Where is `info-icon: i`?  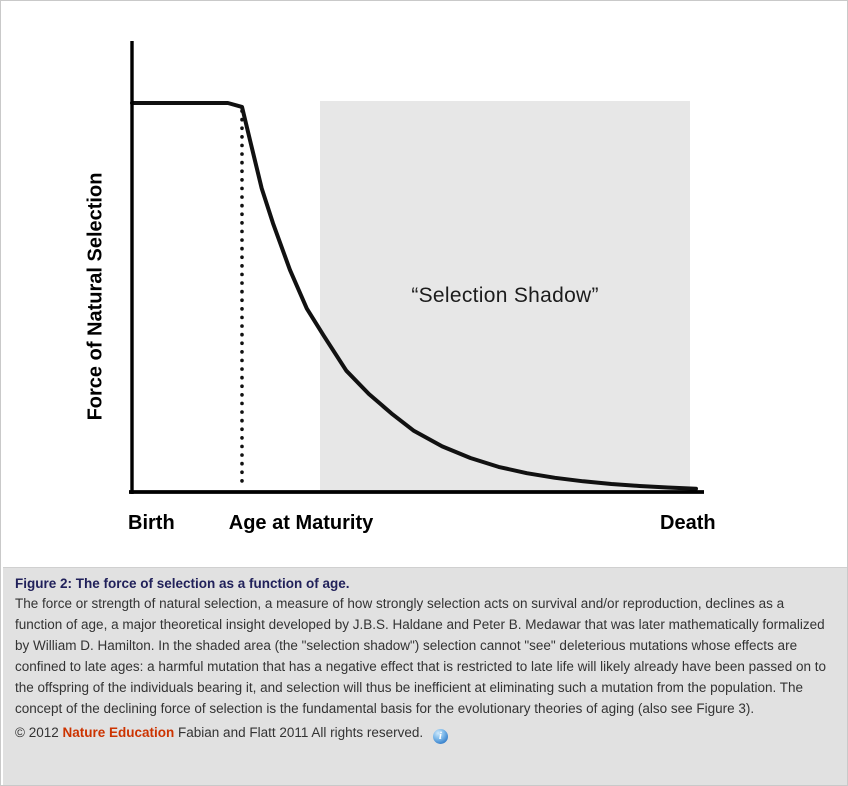 info-icon: i is located at coordinates (440, 736).